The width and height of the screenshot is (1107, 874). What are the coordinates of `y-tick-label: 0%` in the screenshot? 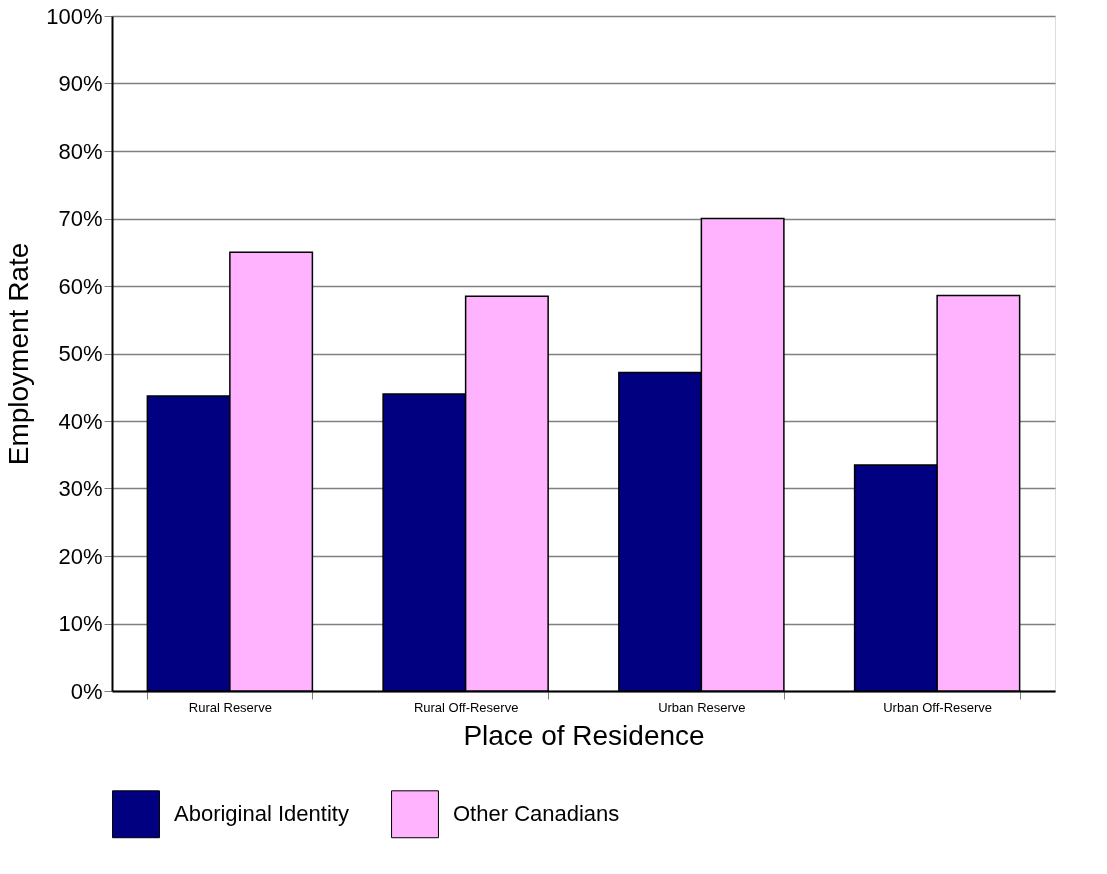 It's located at (86, 691).